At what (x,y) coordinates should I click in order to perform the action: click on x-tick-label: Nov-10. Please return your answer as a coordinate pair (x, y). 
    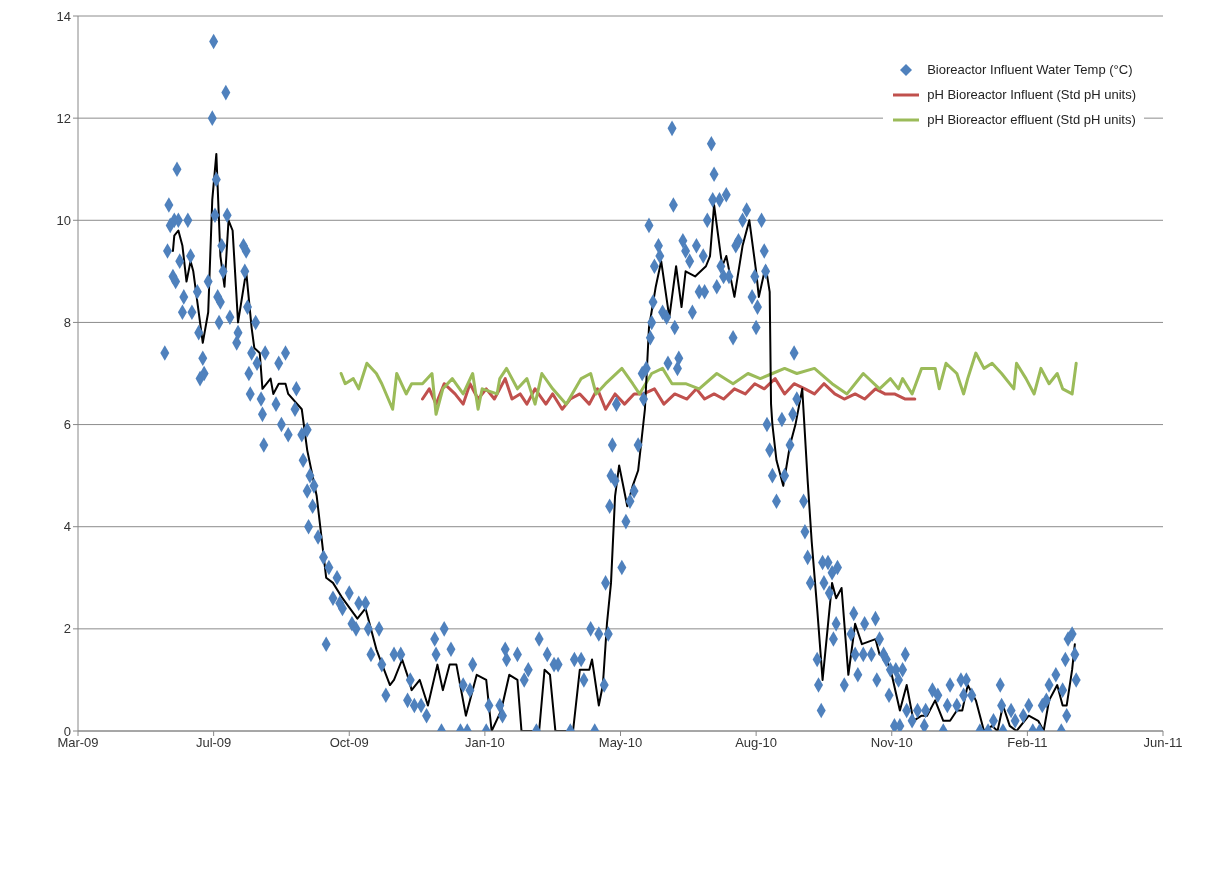
    Looking at the image, I should click on (891, 743).